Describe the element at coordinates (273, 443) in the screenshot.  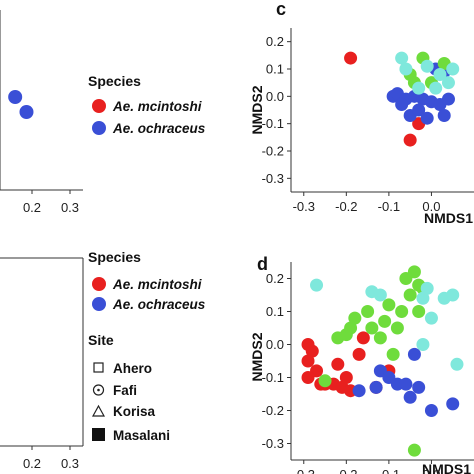
I see `y-tick-label: -0.3` at that location.